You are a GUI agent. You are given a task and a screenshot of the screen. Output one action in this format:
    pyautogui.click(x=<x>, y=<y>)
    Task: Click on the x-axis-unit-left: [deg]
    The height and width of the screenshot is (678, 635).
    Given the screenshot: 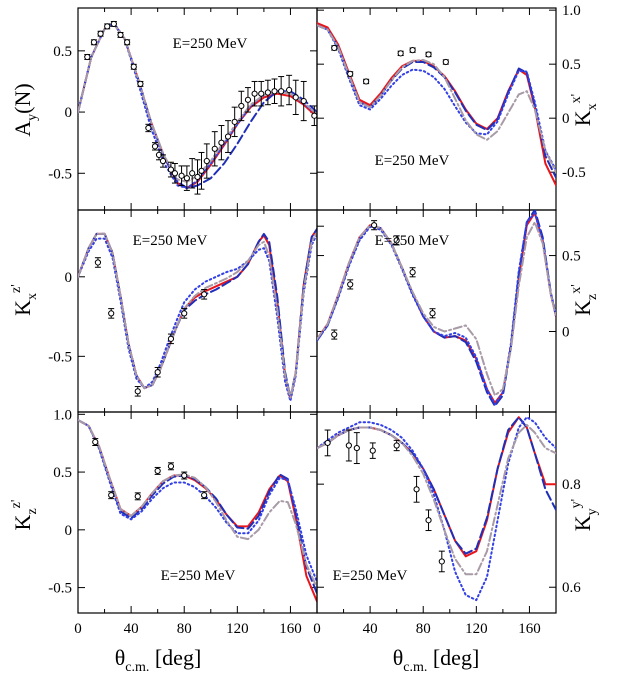 What is the action you would take?
    pyautogui.click(x=175, y=657)
    